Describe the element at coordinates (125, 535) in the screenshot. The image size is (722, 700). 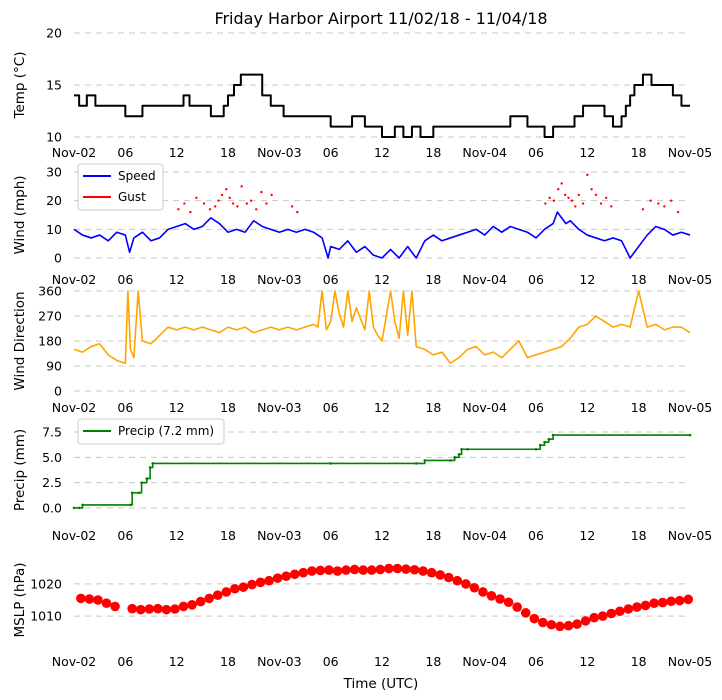
I see `precip-x-tick-label: 06` at that location.